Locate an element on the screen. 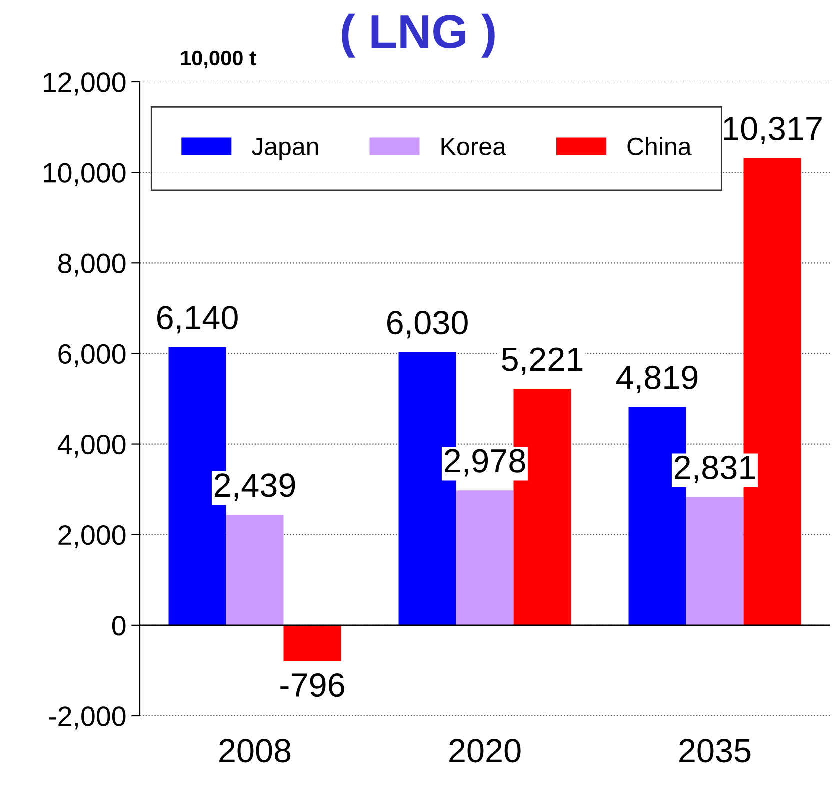  y-tick-label: 6,000 is located at coordinates (92, 356).